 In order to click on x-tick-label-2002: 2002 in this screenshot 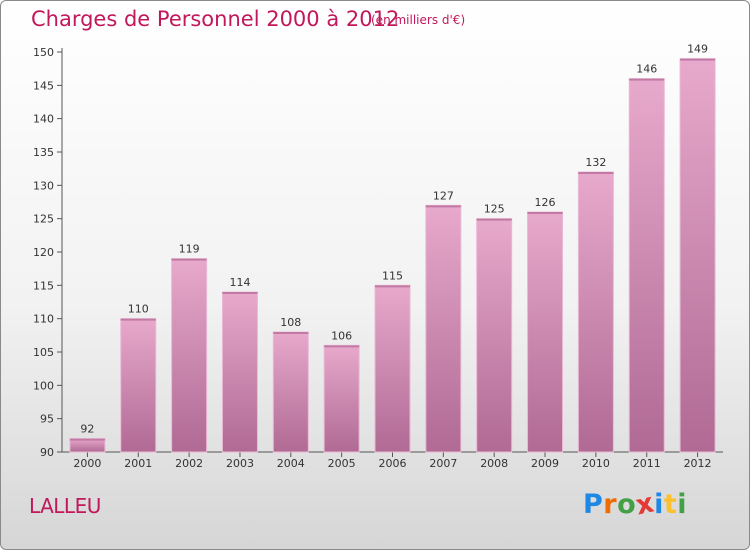, I will do `click(189, 463)`.